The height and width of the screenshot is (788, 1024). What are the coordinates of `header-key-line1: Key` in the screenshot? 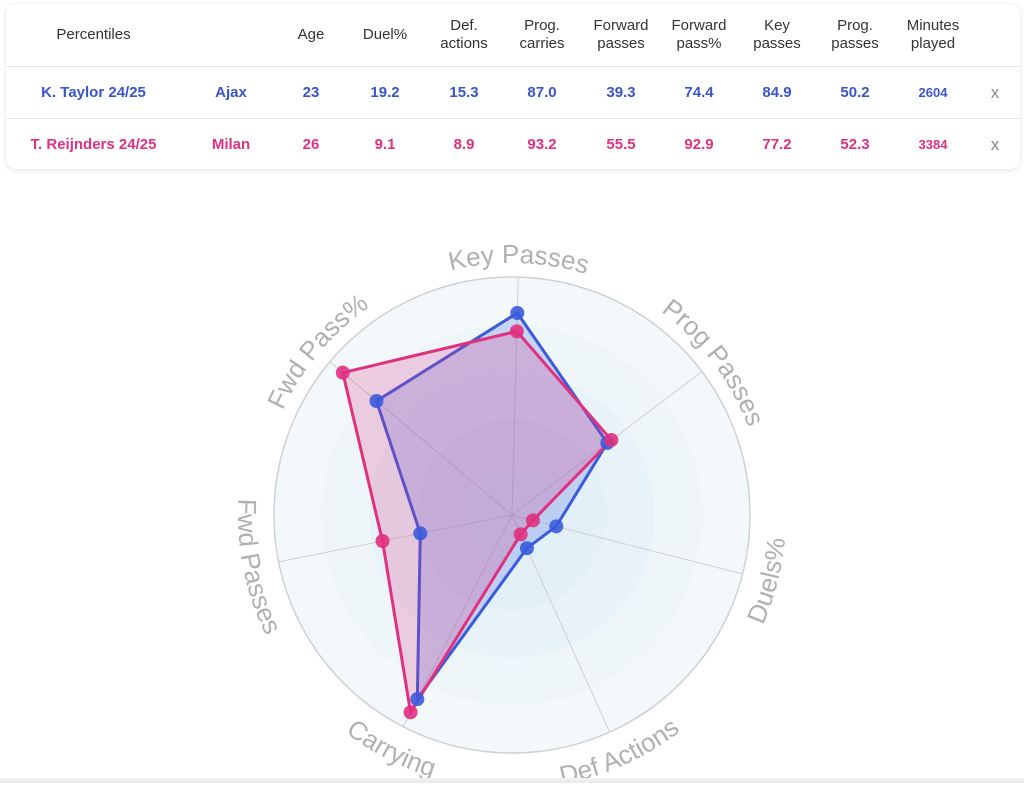 It's located at (777, 25).